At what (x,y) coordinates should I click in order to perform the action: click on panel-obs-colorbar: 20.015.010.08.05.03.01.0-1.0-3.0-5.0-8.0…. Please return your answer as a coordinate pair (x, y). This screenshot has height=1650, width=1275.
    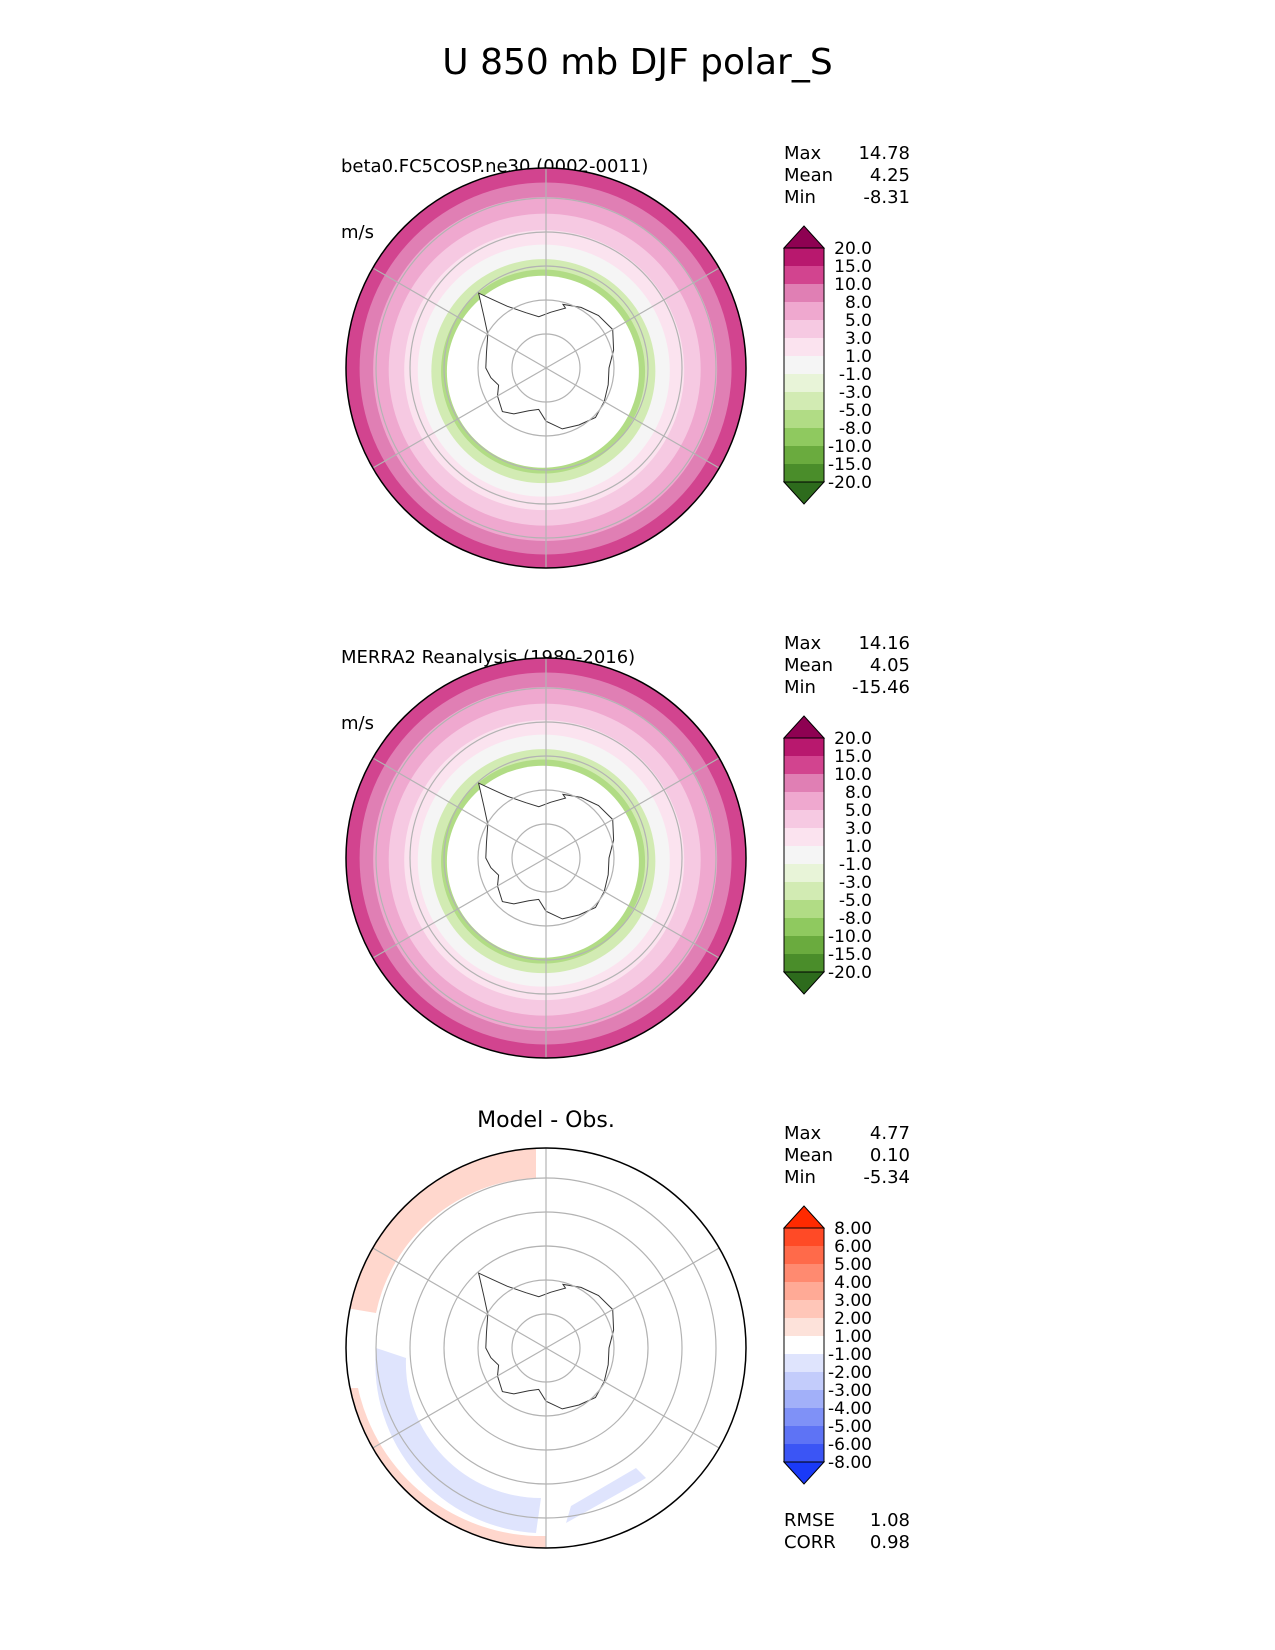
    Looking at the image, I should click on (827, 855).